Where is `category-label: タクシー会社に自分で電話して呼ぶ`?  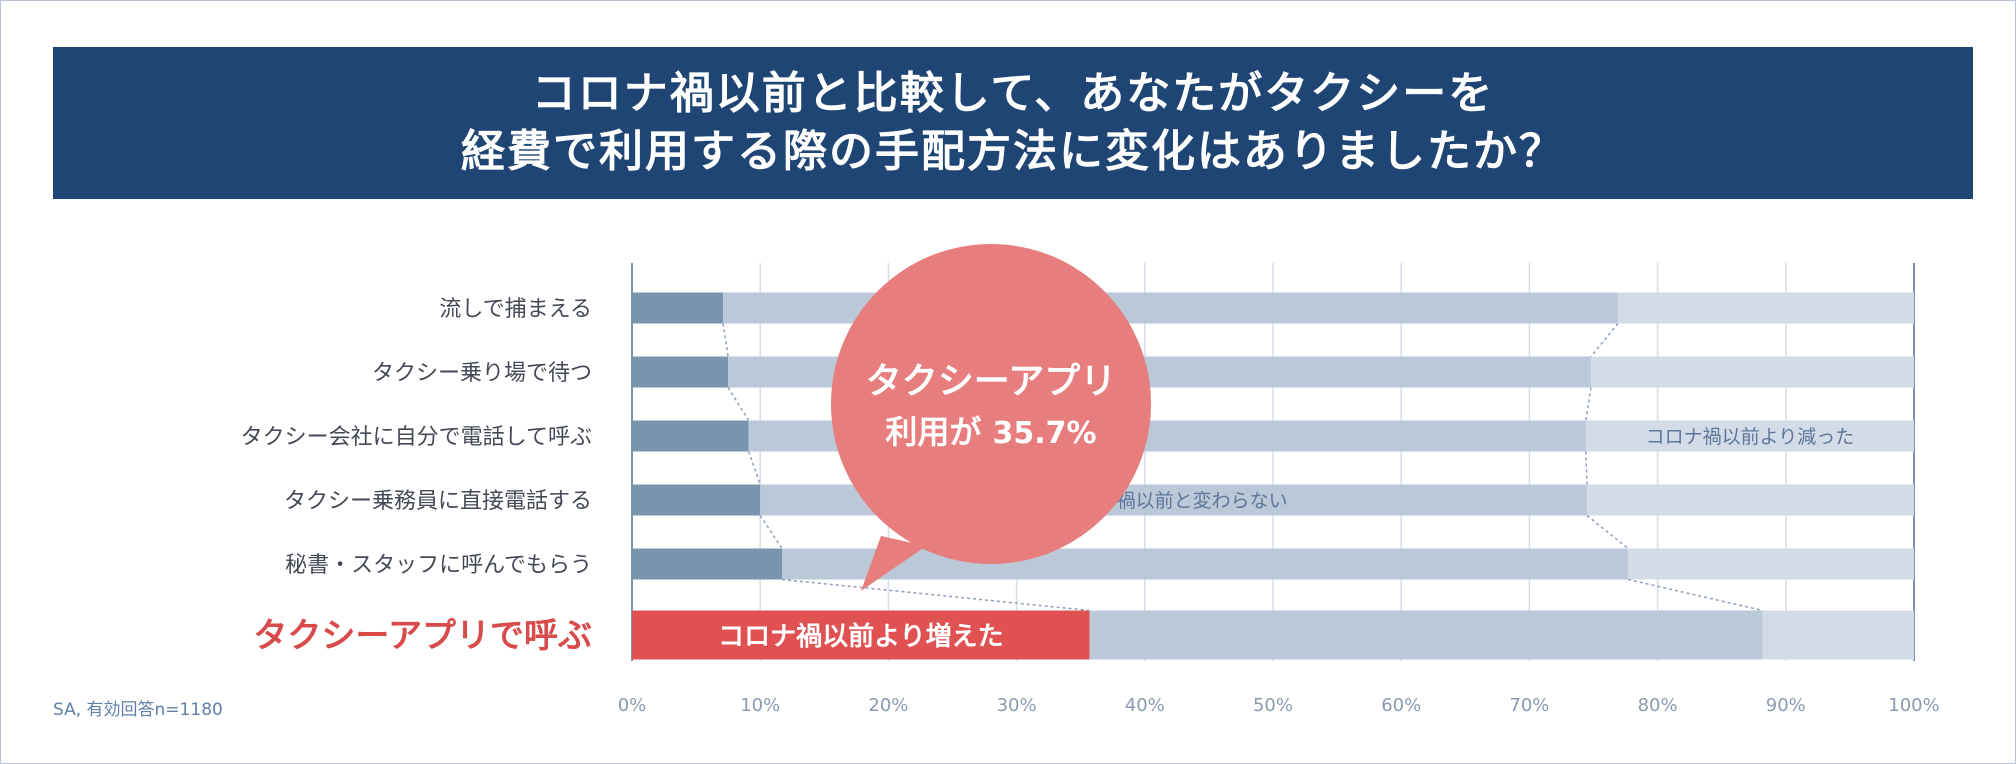 category-label: タクシー会社に自分で電話して呼ぶ is located at coordinates (416, 437).